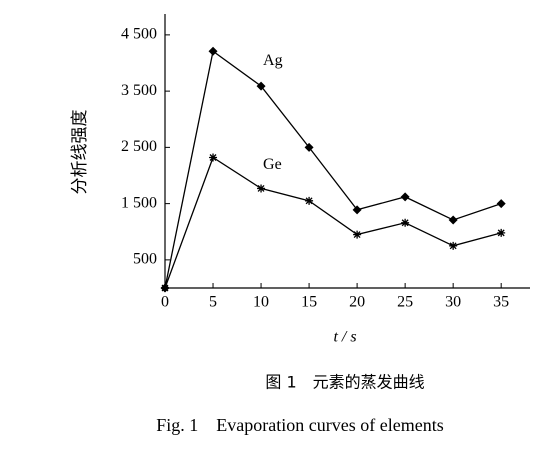  Describe the element at coordinates (261, 302) in the screenshot. I see `x-tick-label: 10` at that location.